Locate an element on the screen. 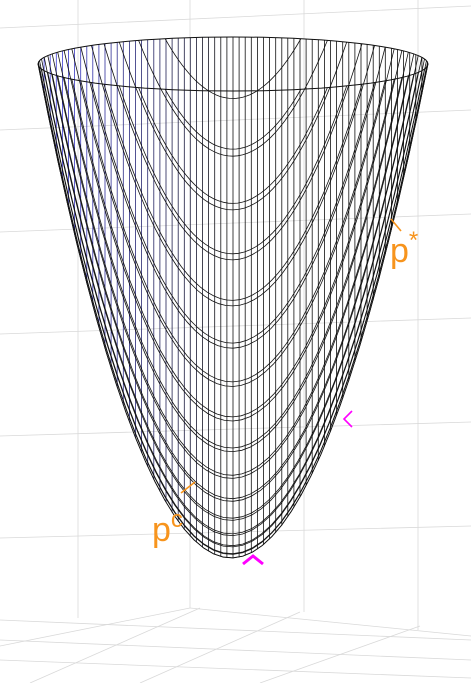  p-c-label: pc is located at coordinates (167, 527).